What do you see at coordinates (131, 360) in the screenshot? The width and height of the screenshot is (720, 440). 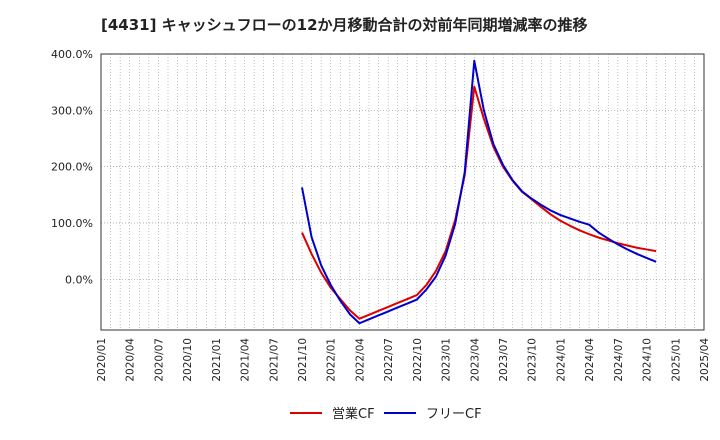 I see `x-tick-label: 2020/04` at bounding box center [131, 360].